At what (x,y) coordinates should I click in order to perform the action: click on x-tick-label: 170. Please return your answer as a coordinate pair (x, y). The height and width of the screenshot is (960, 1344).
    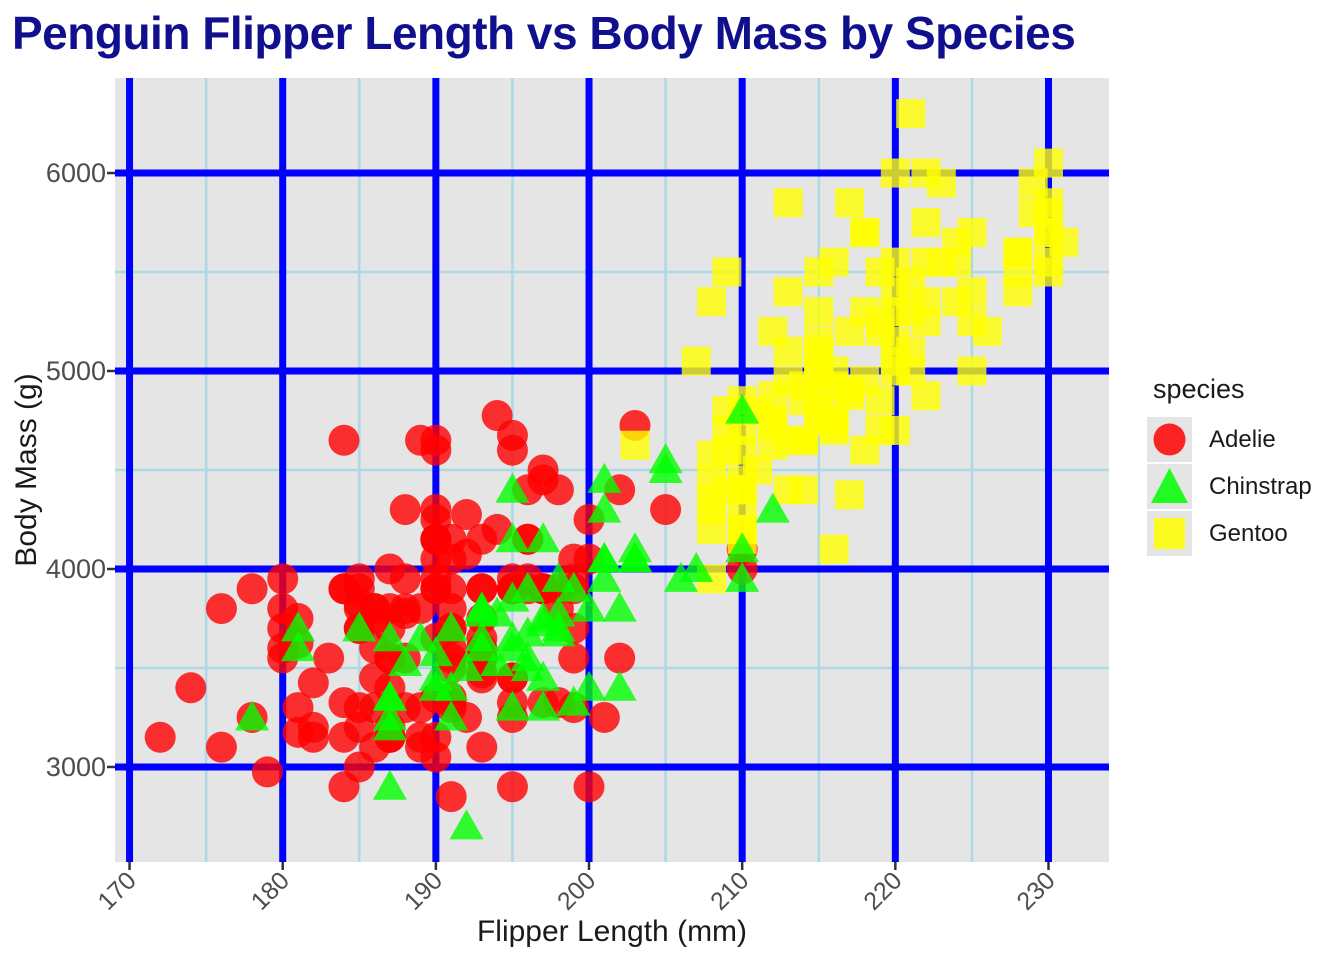
    Looking at the image, I should click on (116, 890).